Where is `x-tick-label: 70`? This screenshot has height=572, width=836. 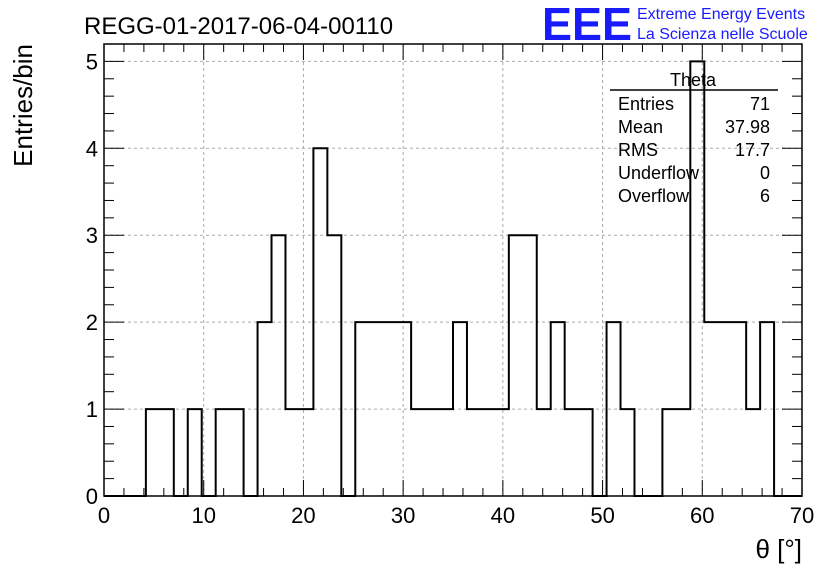 x-tick-label: 70 is located at coordinates (802, 515).